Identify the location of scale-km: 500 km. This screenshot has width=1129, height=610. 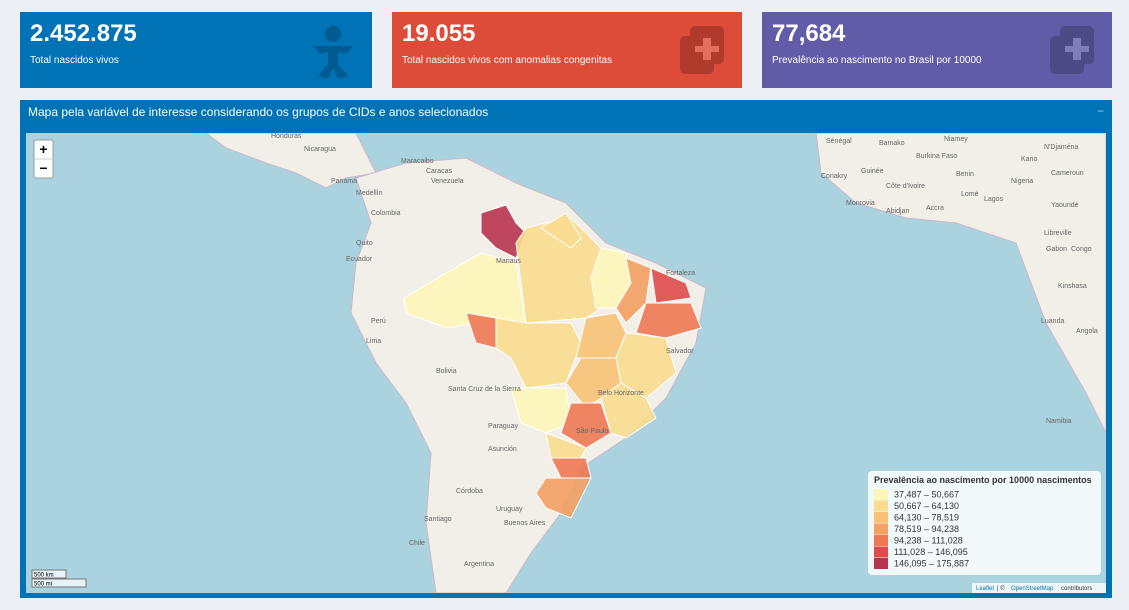
(44, 576).